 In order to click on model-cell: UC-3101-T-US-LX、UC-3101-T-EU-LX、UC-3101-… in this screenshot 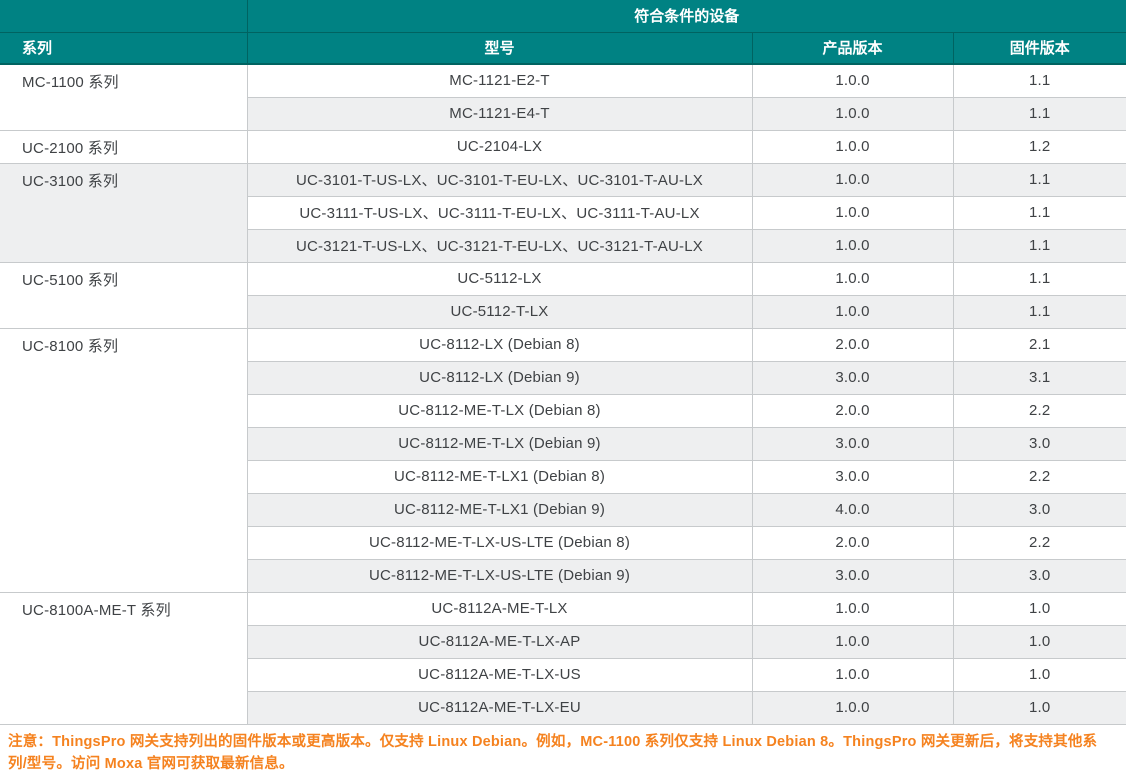, I will do `click(499, 180)`.